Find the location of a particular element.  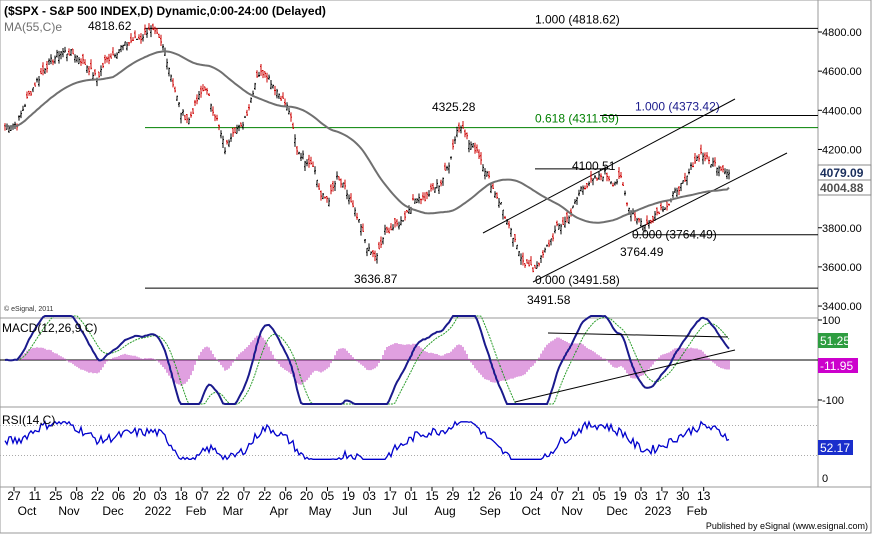

right-axis is located at coordinates (844, 244).